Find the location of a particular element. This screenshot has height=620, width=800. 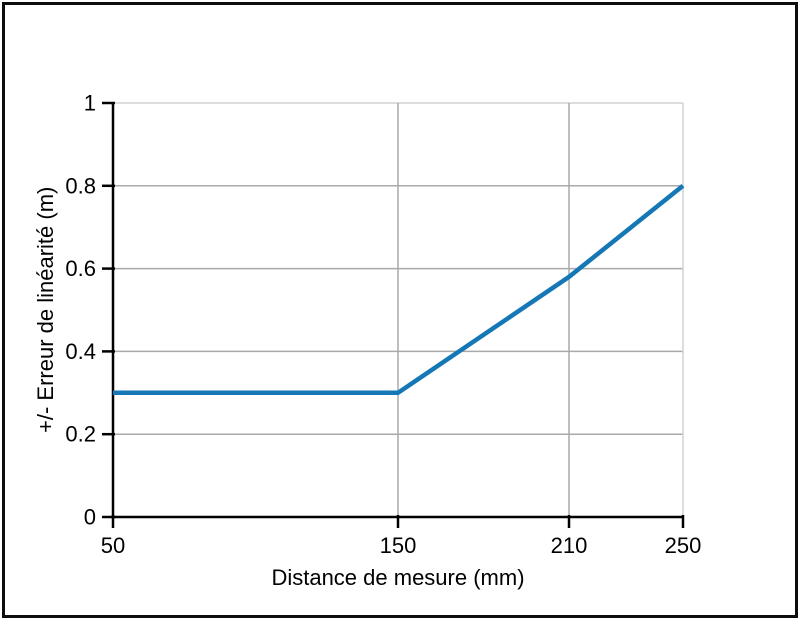

x-tick-label: 150 is located at coordinates (398, 545).